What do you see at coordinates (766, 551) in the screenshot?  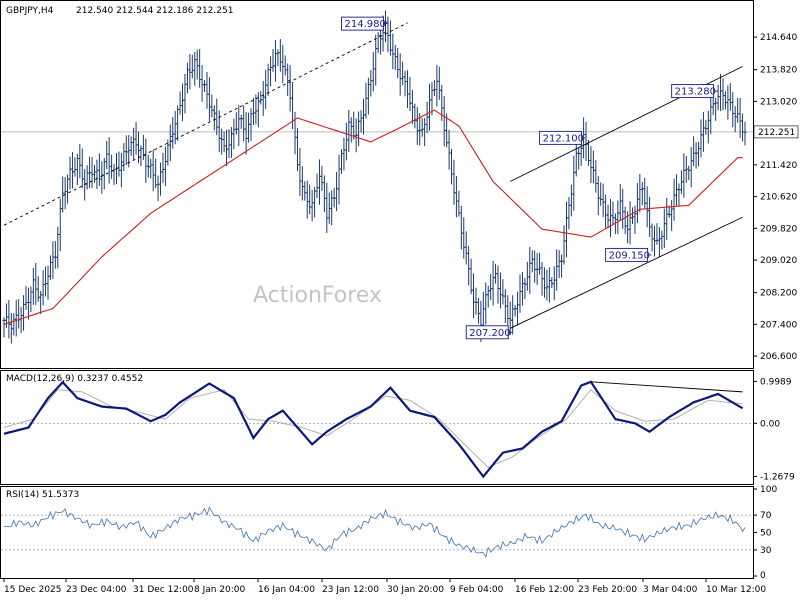 I see `rsi-tick-label: 30` at bounding box center [766, 551].